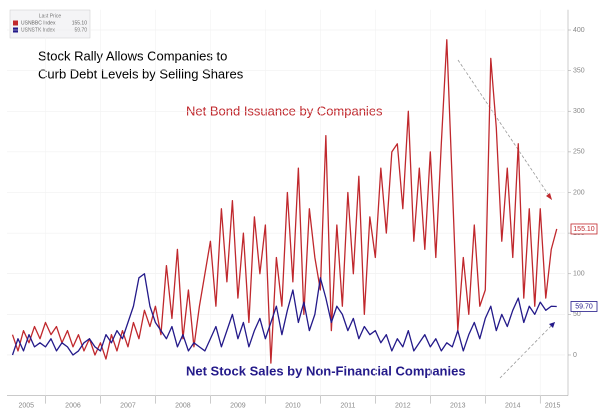 The width and height of the screenshot is (600, 413). Describe the element at coordinates (80, 30) in the screenshot. I see `legend-value: 59.70` at that location.